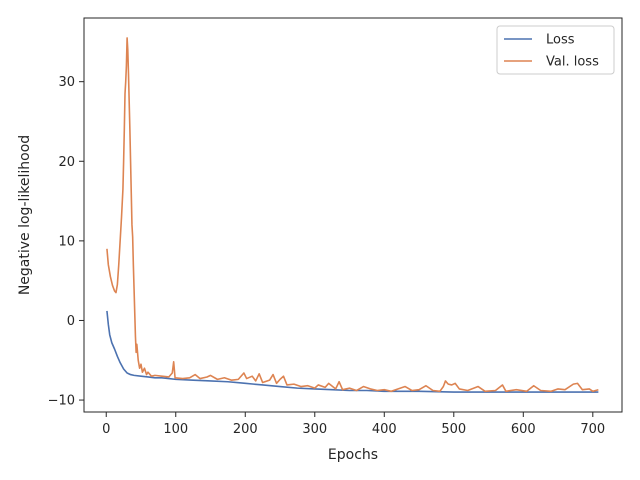 Image resolution: width=640 pixels, height=480 pixels. I want to click on y-axis-label: Negative log-likelihood, so click(25, 215).